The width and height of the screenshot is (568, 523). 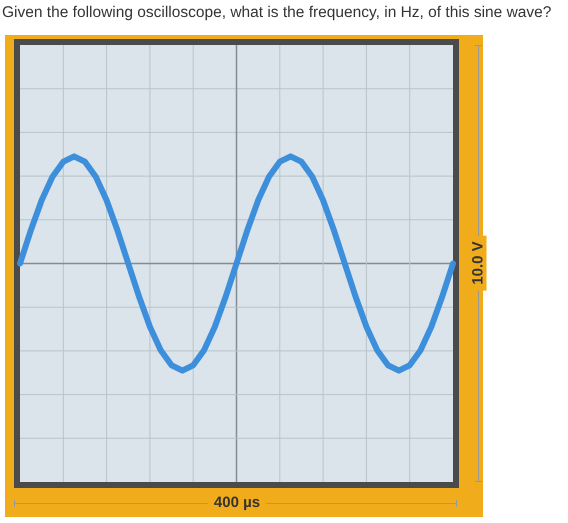 I want to click on chart-title: Given the following oscilloscope, what is the frequency, in Hz, of this sine wave?, so click(x=277, y=13).